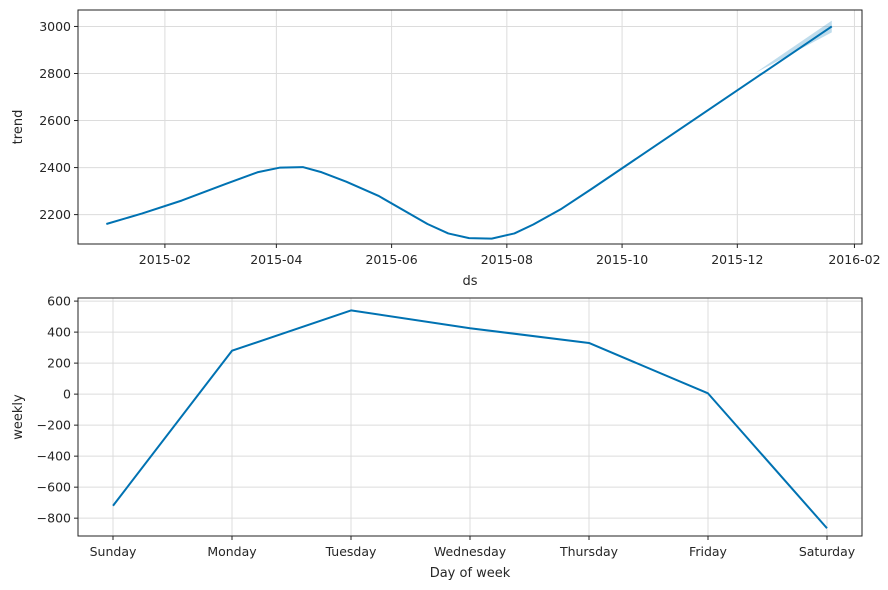  What do you see at coordinates (54, 456) in the screenshot?
I see `y-tick-label: −400` at bounding box center [54, 456].